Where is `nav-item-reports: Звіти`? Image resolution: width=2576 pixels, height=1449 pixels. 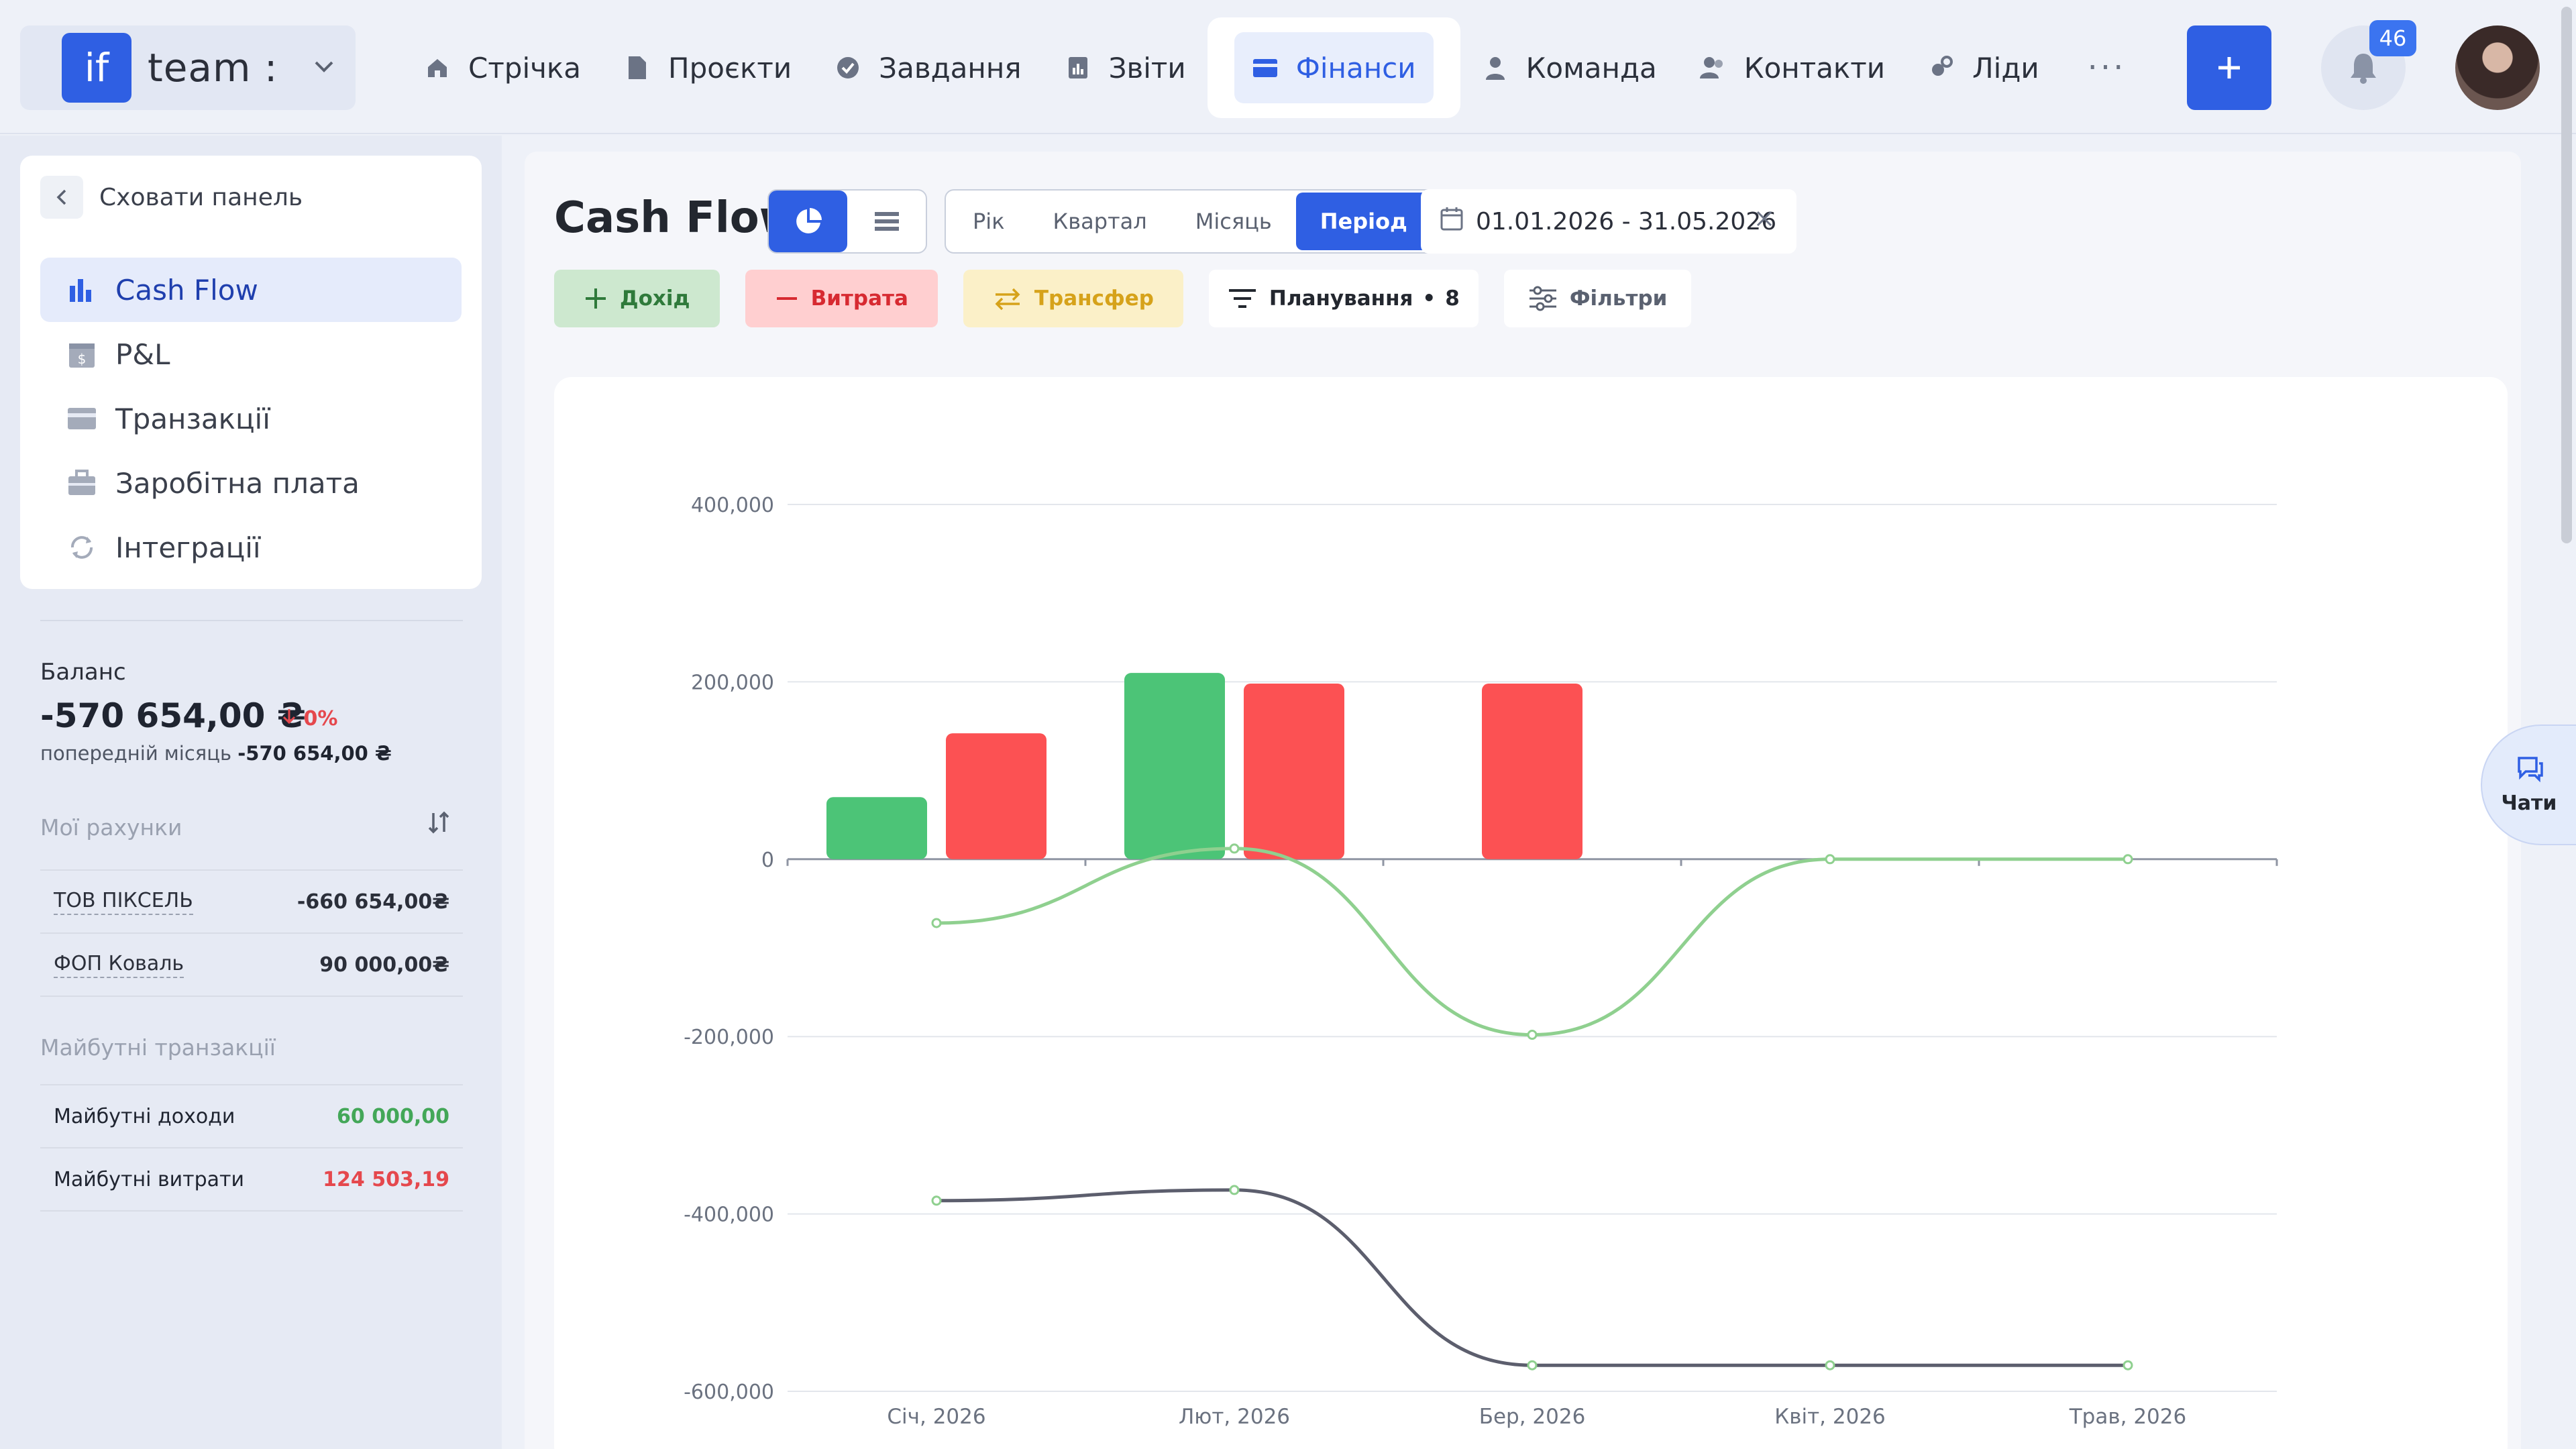
nav-item-reports: Звіти is located at coordinates (1125, 67).